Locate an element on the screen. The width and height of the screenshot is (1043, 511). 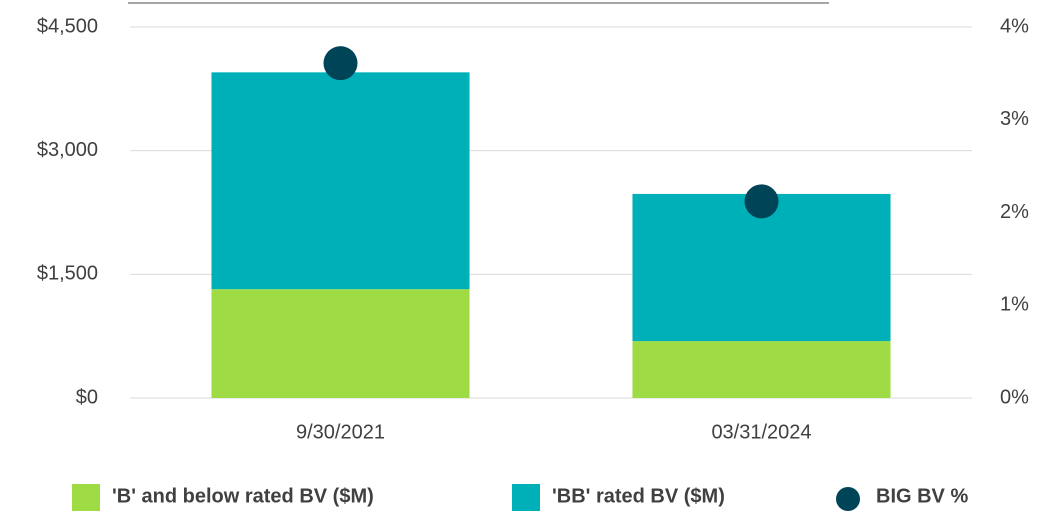
y-tick-label: $0 is located at coordinates (87, 397).